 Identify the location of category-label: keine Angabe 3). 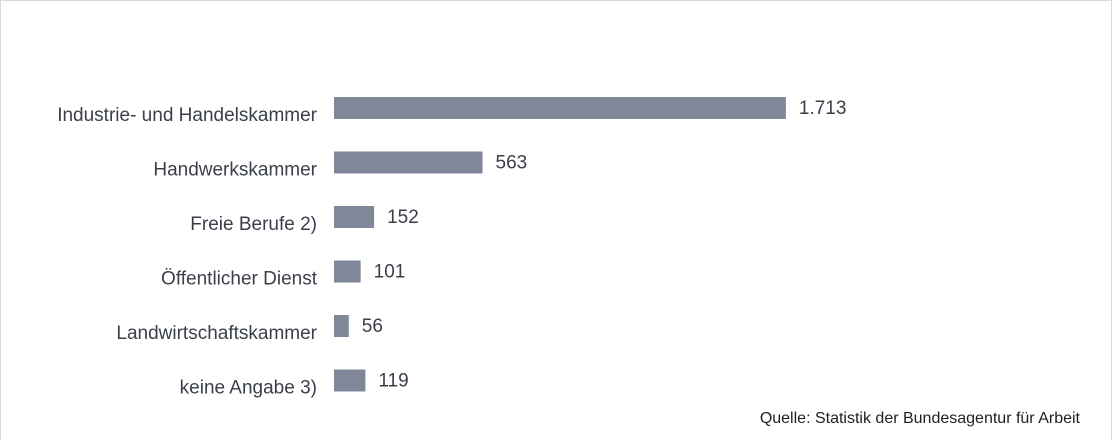
(248, 388).